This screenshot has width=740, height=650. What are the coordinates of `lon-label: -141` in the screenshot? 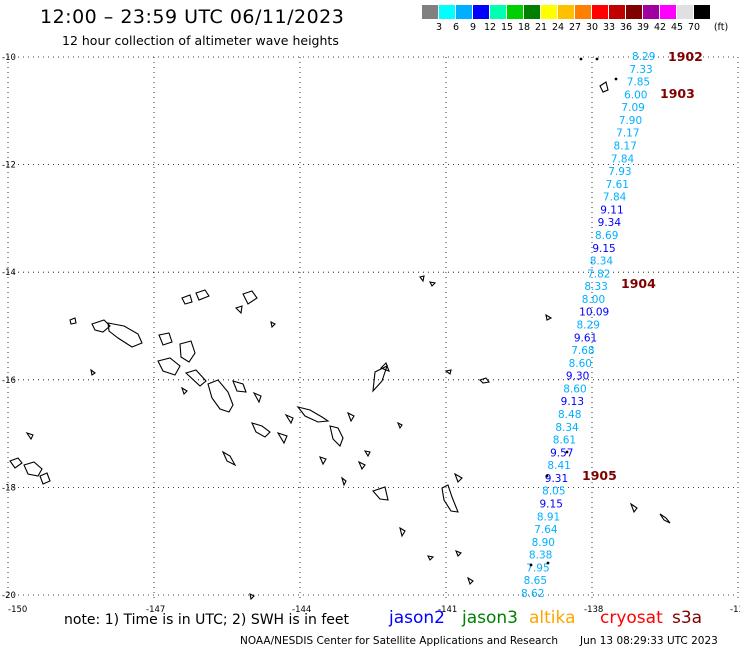 It's located at (447, 610).